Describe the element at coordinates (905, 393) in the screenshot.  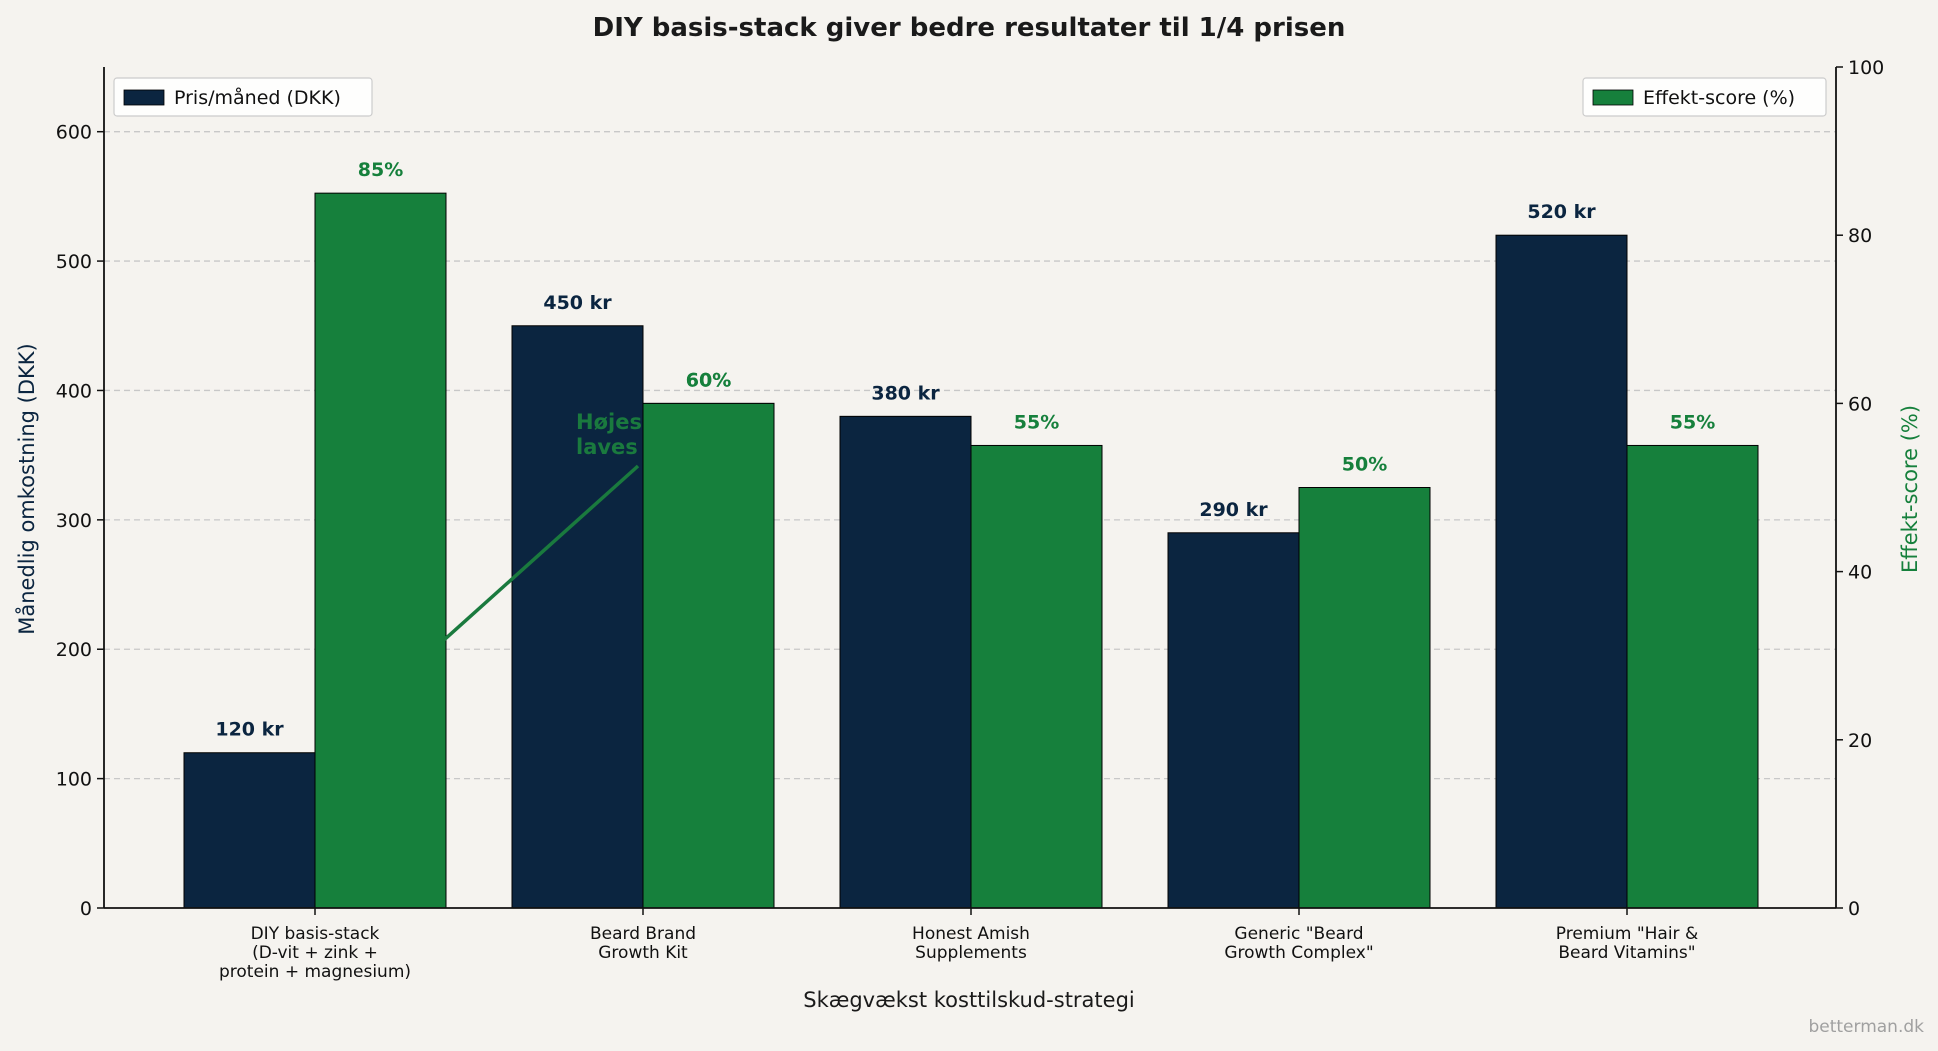
I see `bar-price-label: 380 kr` at that location.